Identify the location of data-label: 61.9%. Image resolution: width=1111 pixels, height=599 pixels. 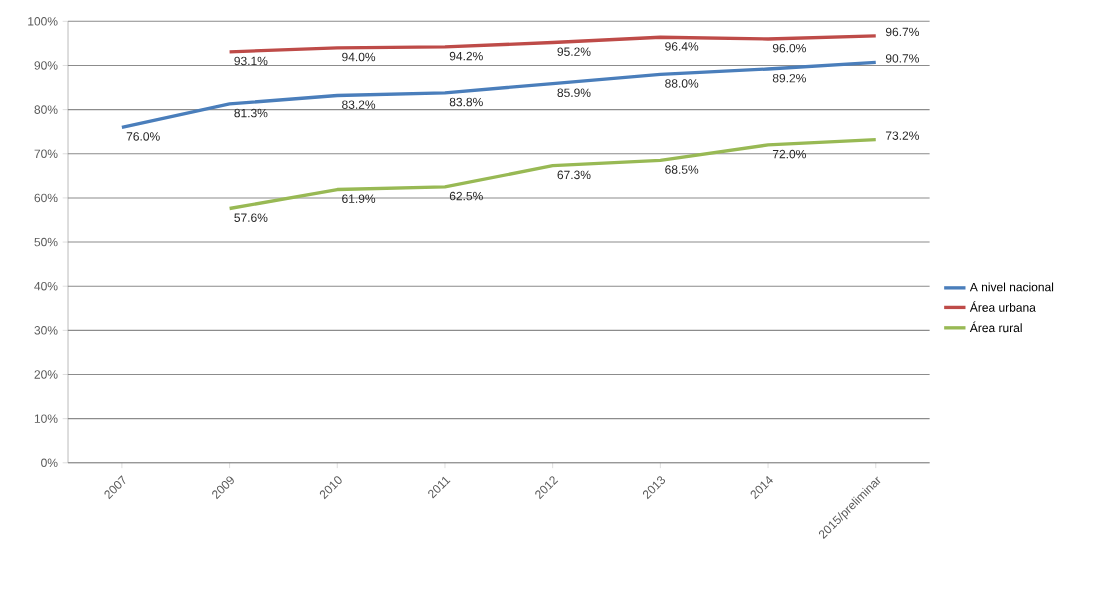
(359, 199).